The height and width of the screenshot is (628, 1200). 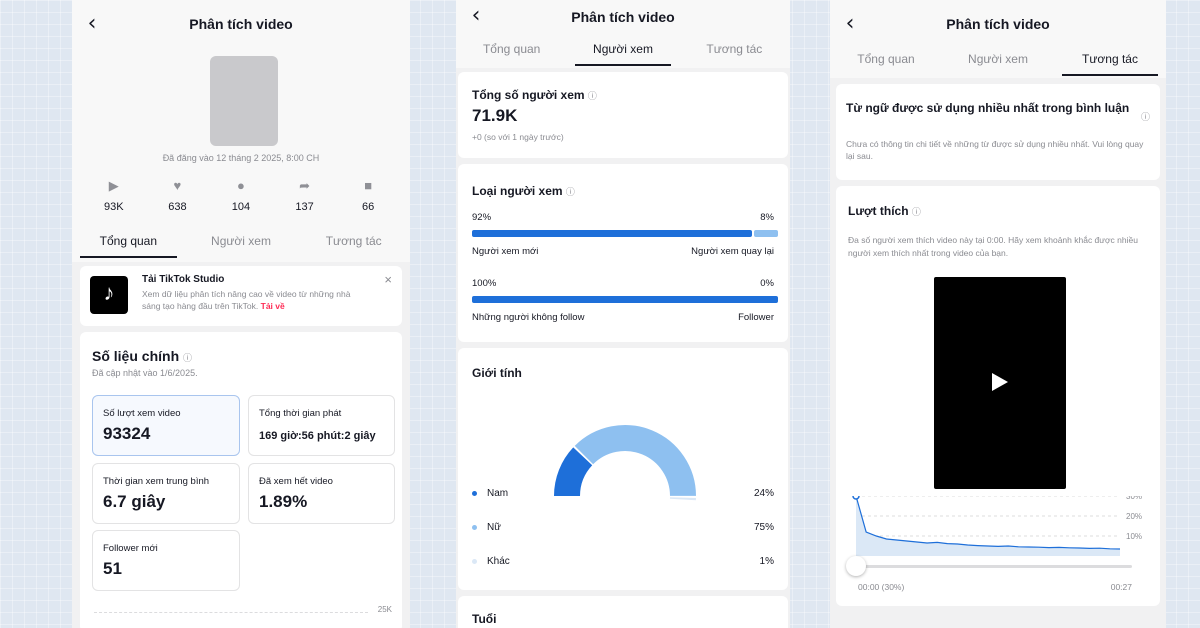 I want to click on total-viewers-label: Tổng số người xem, so click(x=528, y=95).